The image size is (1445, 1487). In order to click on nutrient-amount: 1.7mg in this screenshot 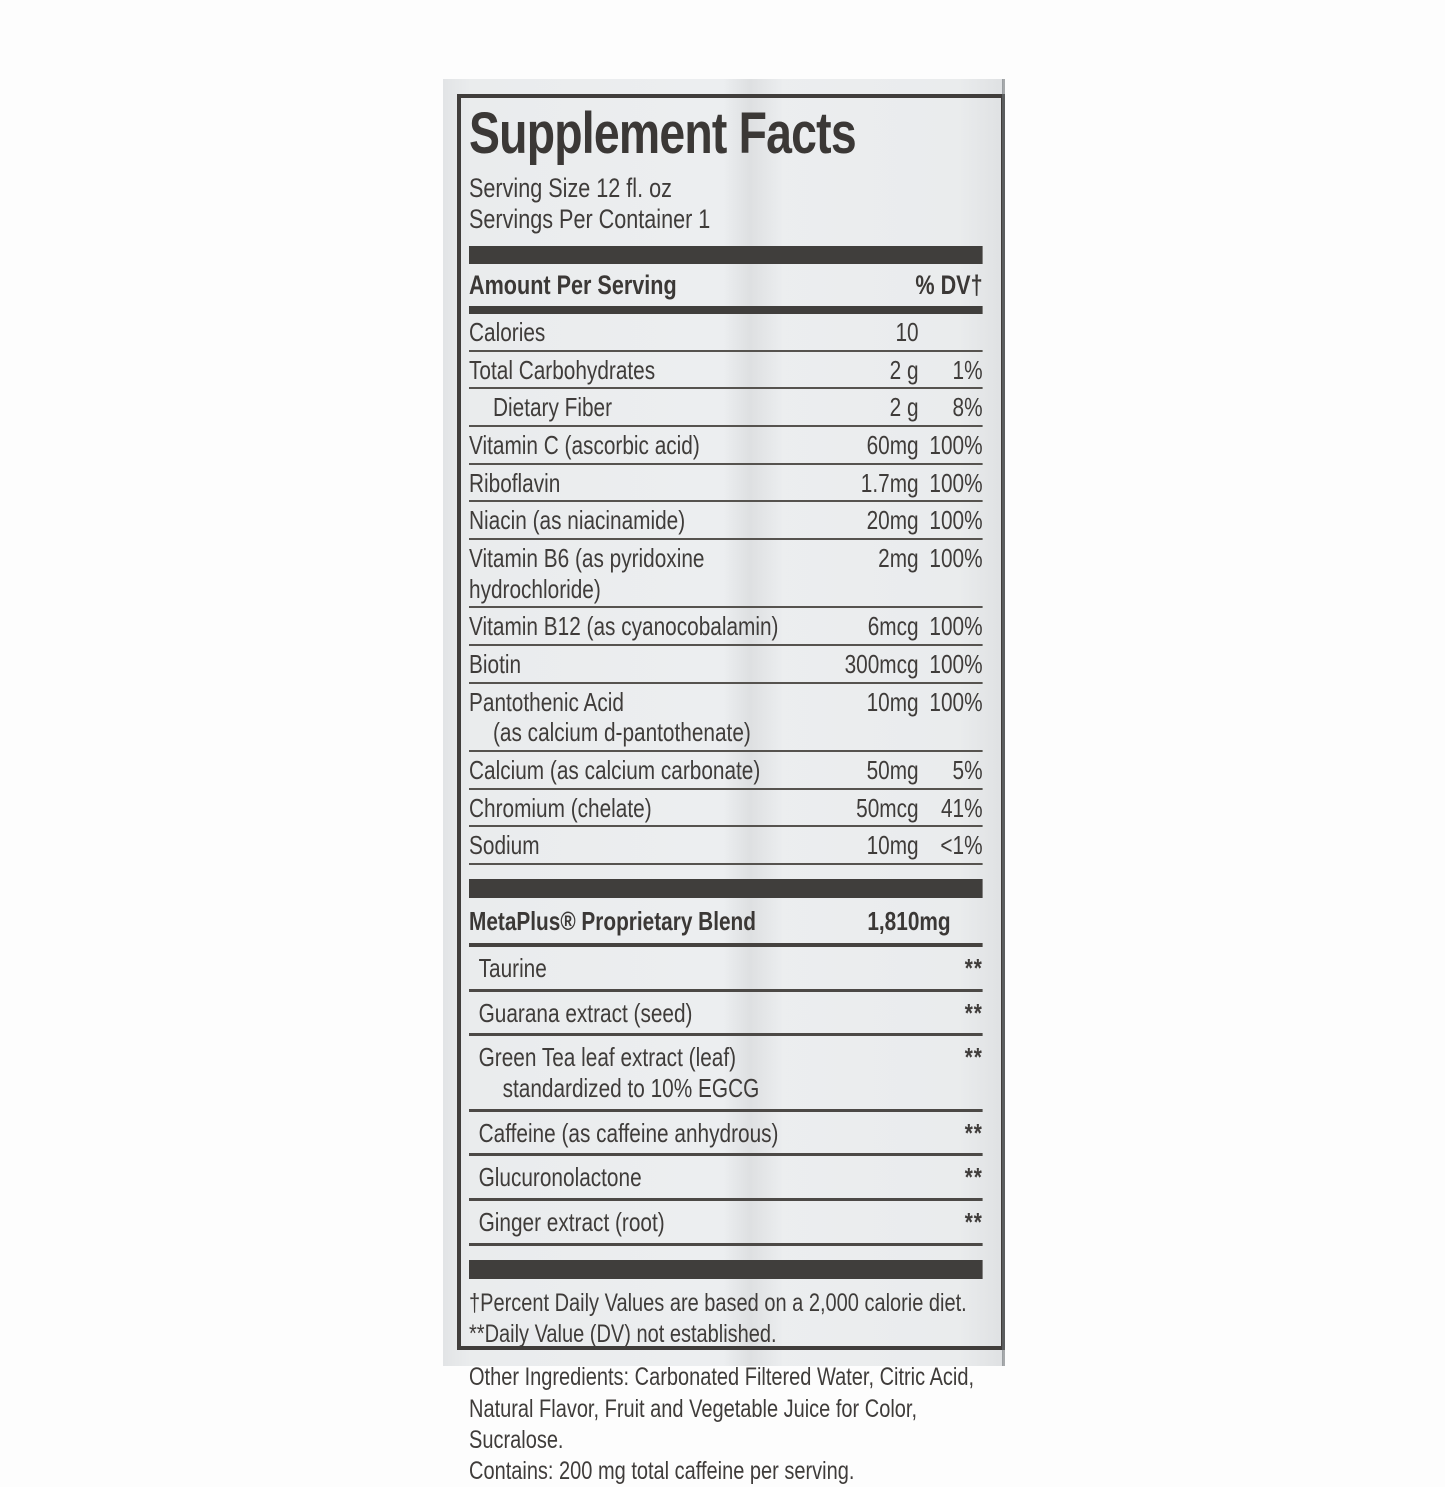, I will do `click(889, 482)`.